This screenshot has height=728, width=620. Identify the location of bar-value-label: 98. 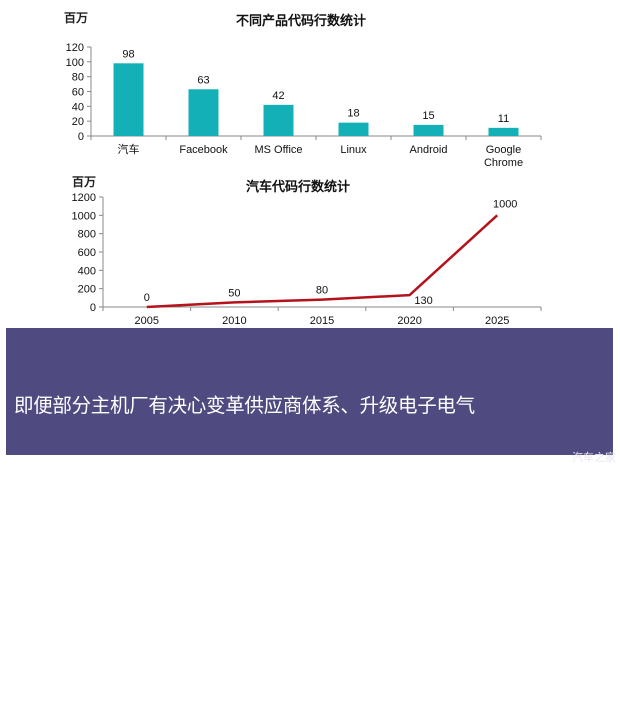
(128, 54).